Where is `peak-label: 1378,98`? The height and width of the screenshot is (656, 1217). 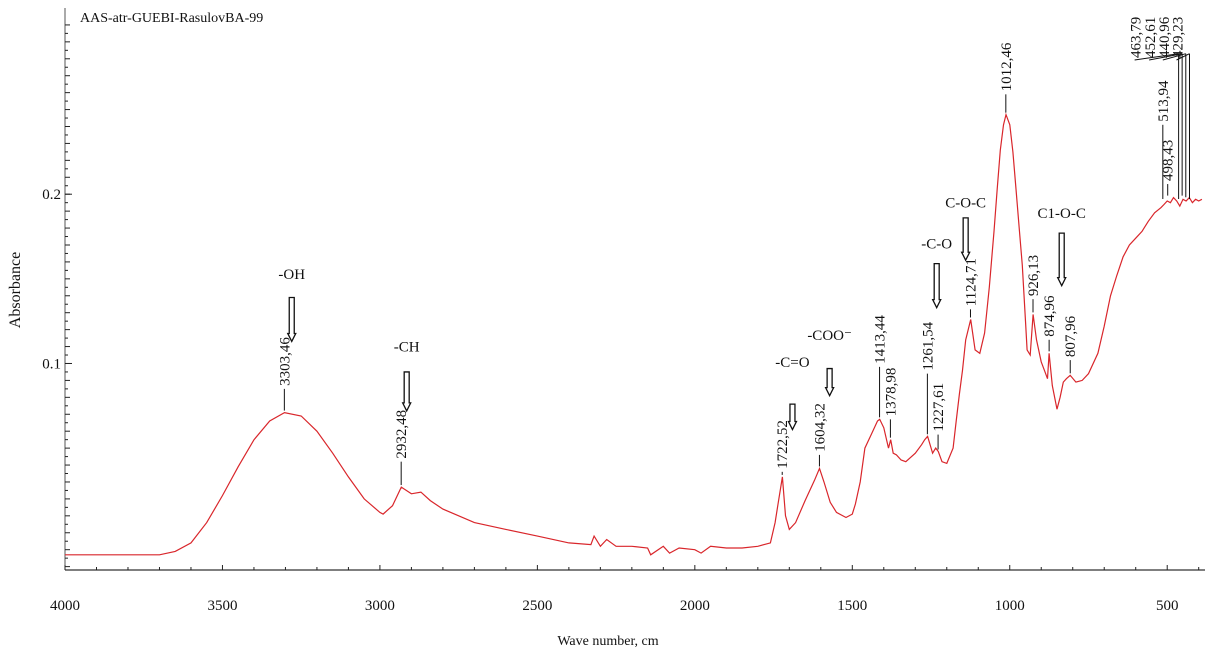 peak-label: 1378,98 is located at coordinates (891, 392).